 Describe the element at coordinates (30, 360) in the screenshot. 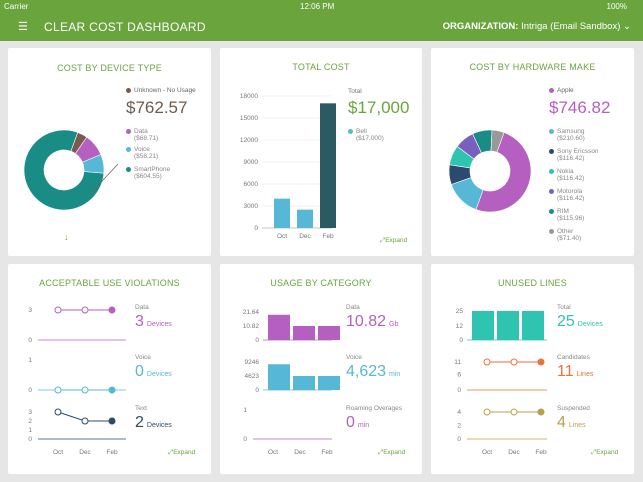

I see `y-tick-label: 1` at that location.